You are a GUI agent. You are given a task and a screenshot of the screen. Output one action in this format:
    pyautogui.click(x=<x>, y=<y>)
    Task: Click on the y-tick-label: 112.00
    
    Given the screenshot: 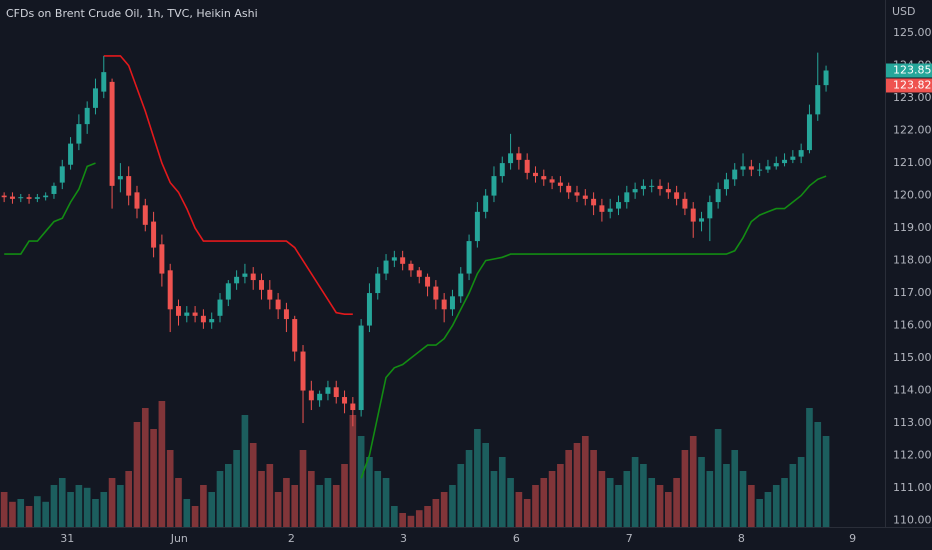 What is the action you would take?
    pyautogui.click(x=912, y=455)
    